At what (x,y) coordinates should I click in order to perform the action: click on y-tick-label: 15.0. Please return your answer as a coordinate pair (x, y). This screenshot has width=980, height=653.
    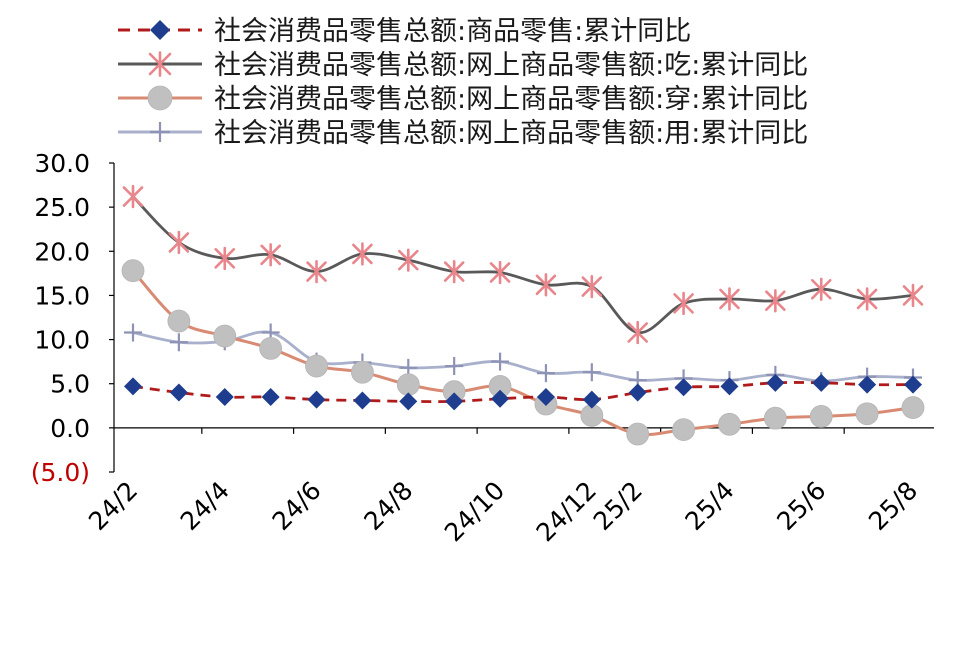
    Looking at the image, I should click on (62, 295).